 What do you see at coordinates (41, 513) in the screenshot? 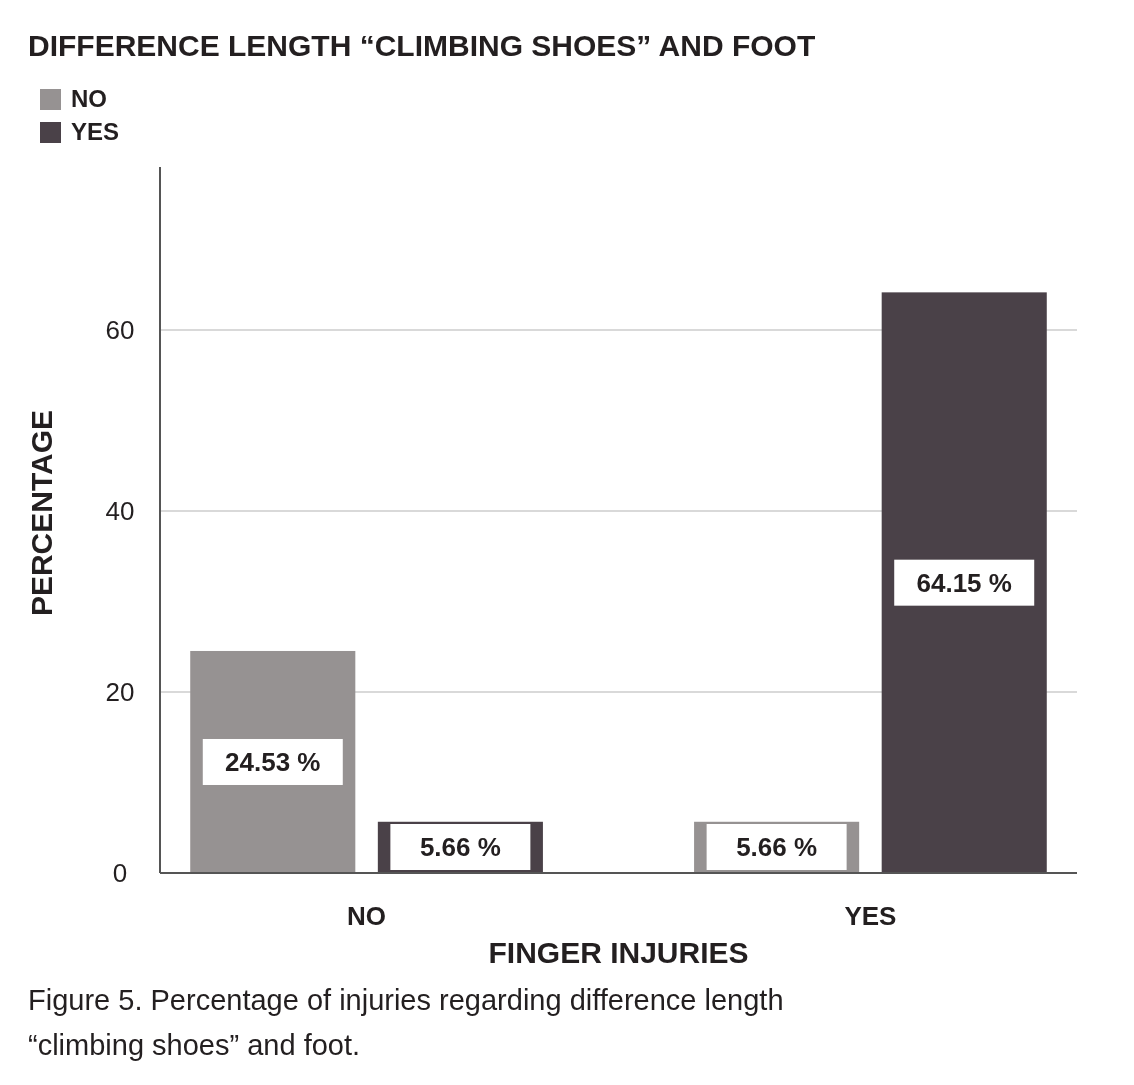
I see `y-axis-title: PERCENTAGE` at bounding box center [41, 513].